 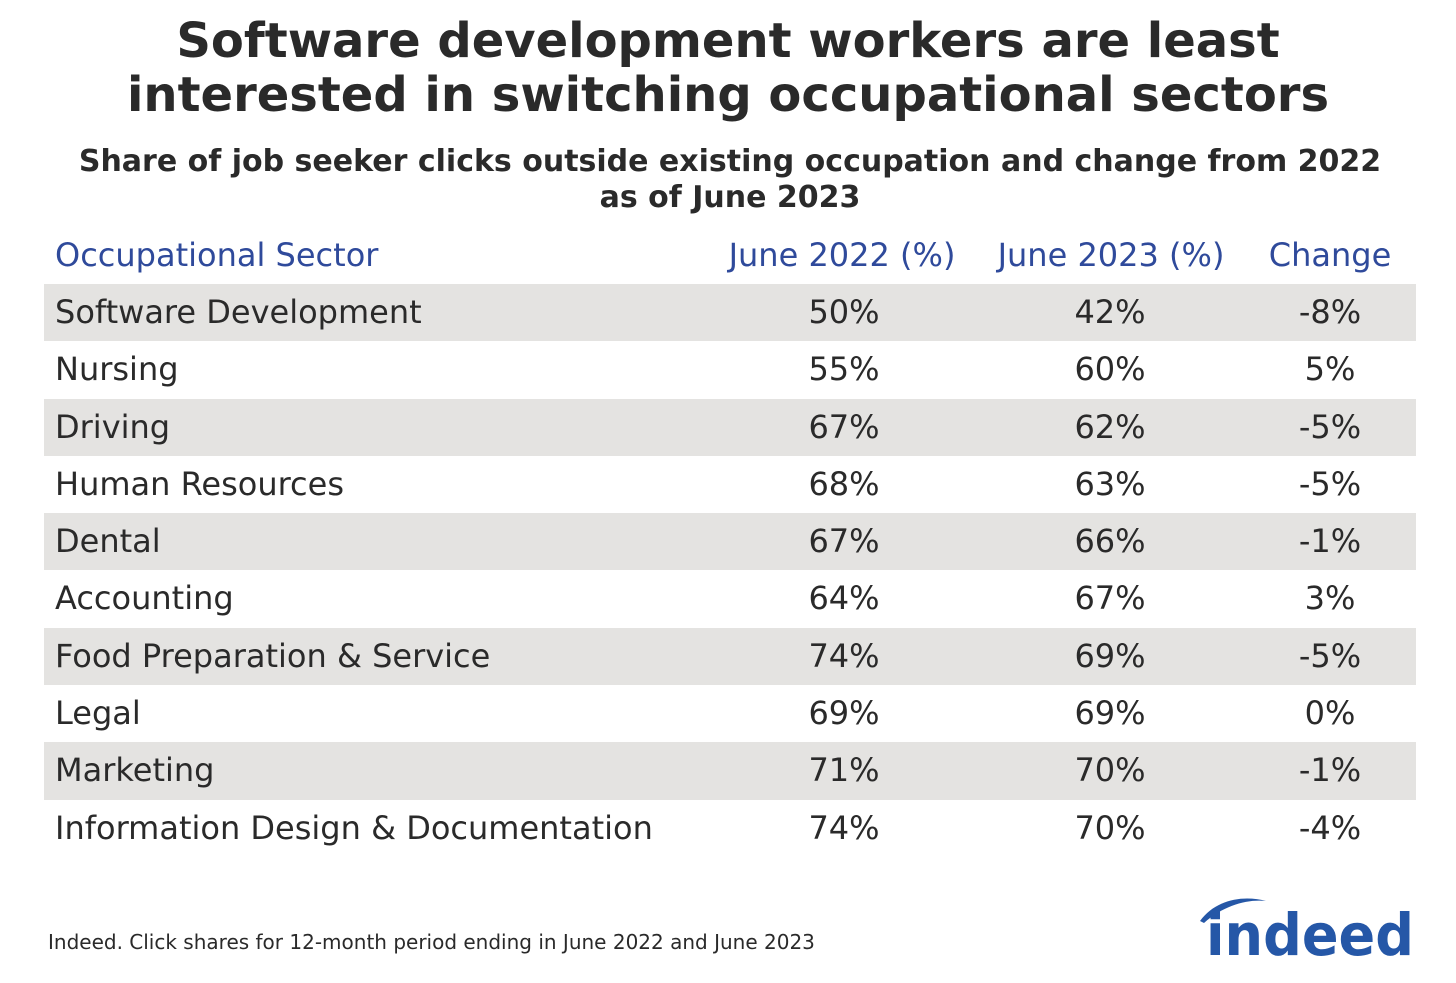 What do you see at coordinates (1330, 598) in the screenshot?
I see `cell-change: 3%` at bounding box center [1330, 598].